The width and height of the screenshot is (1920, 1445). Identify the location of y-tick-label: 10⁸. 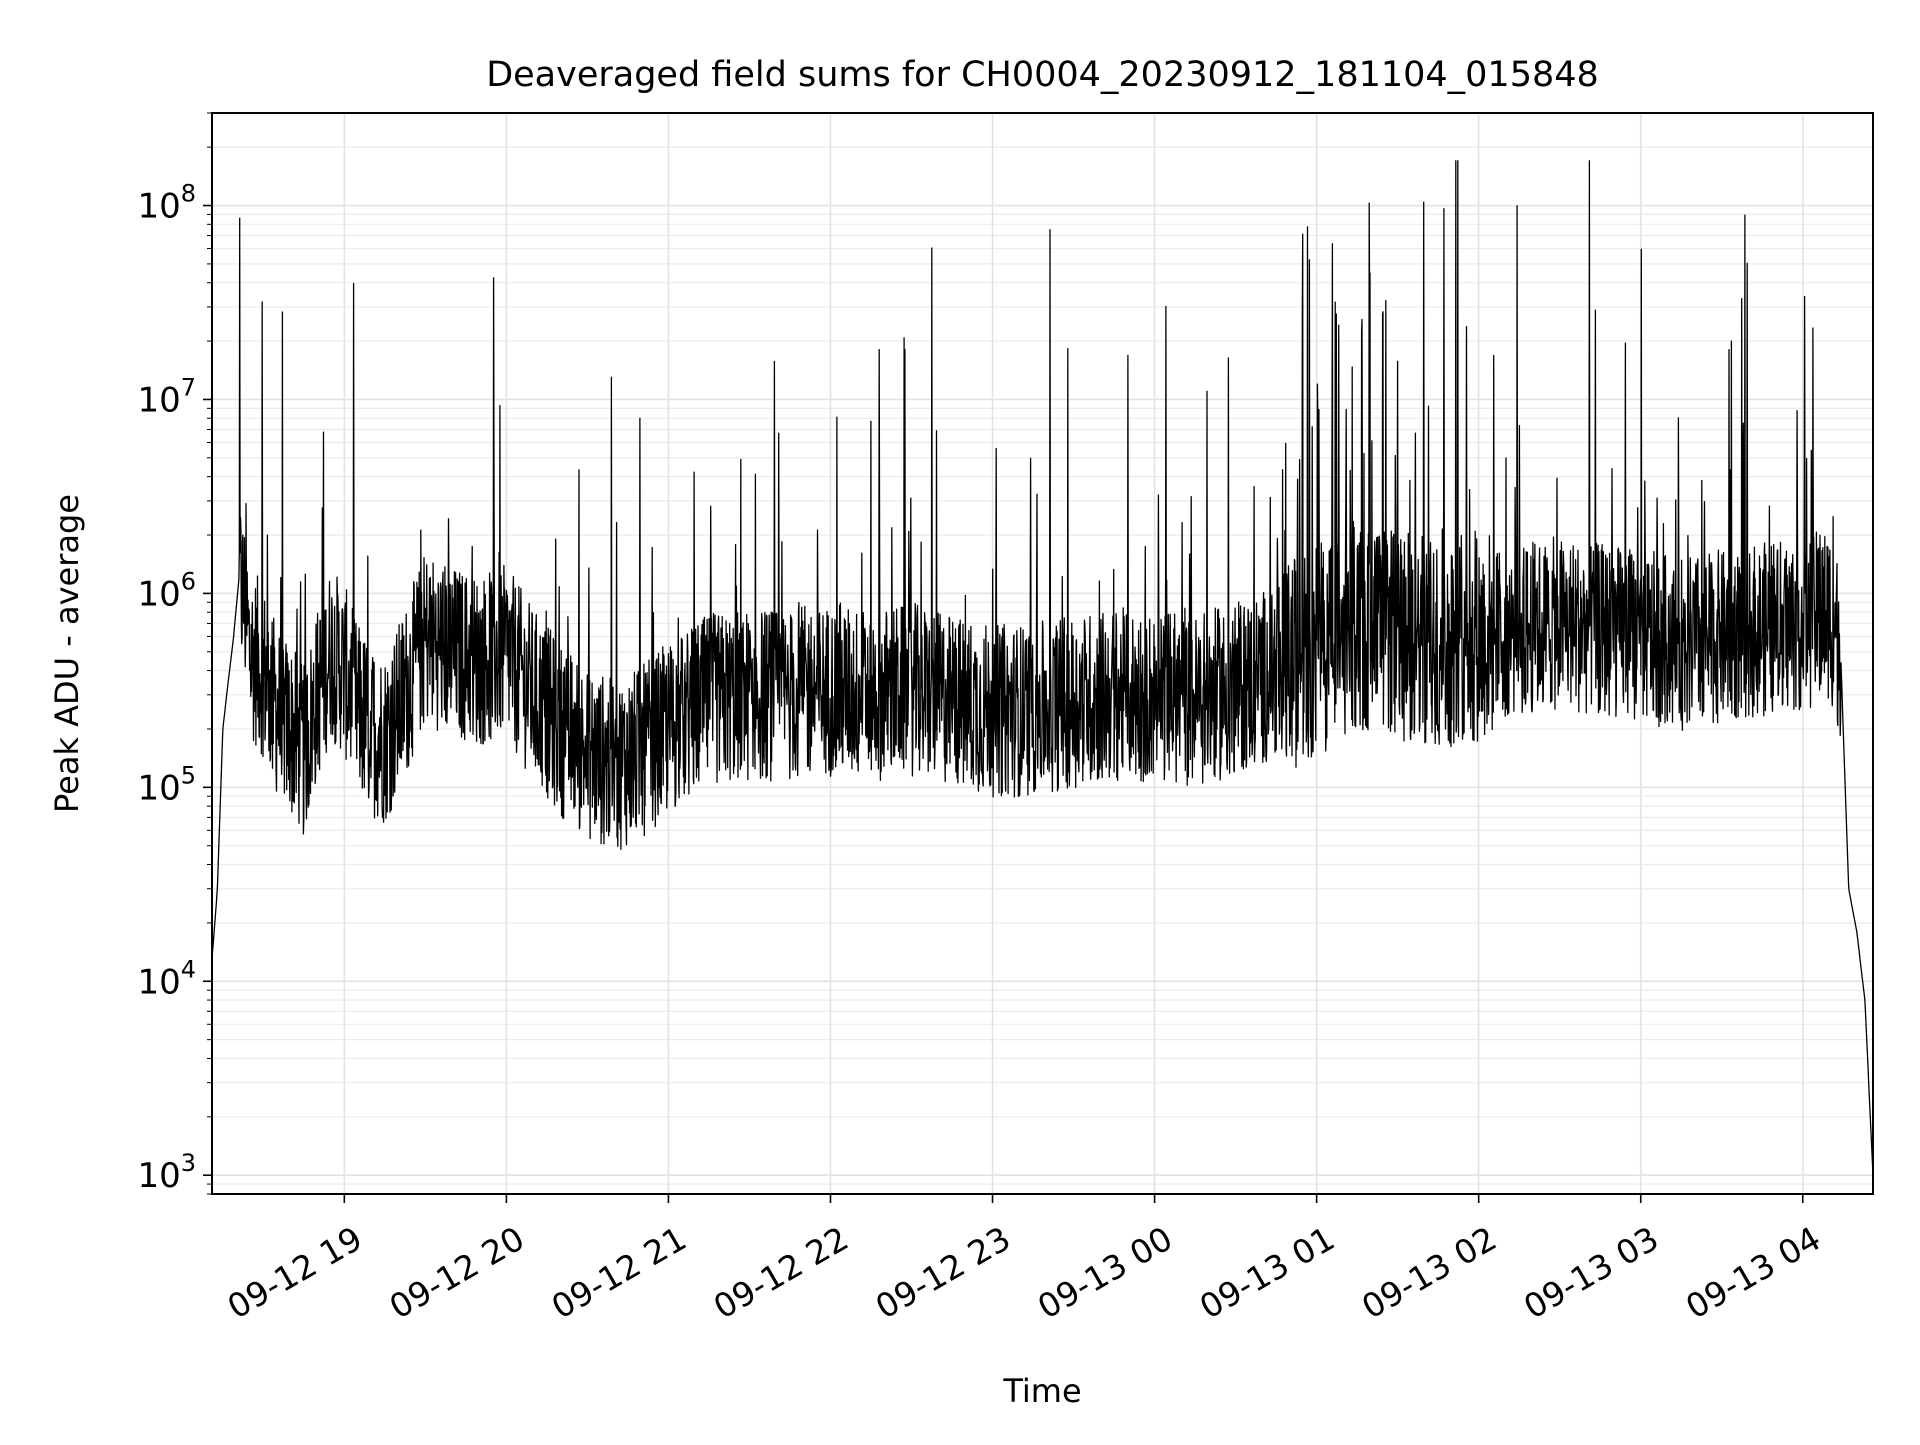
(166, 203).